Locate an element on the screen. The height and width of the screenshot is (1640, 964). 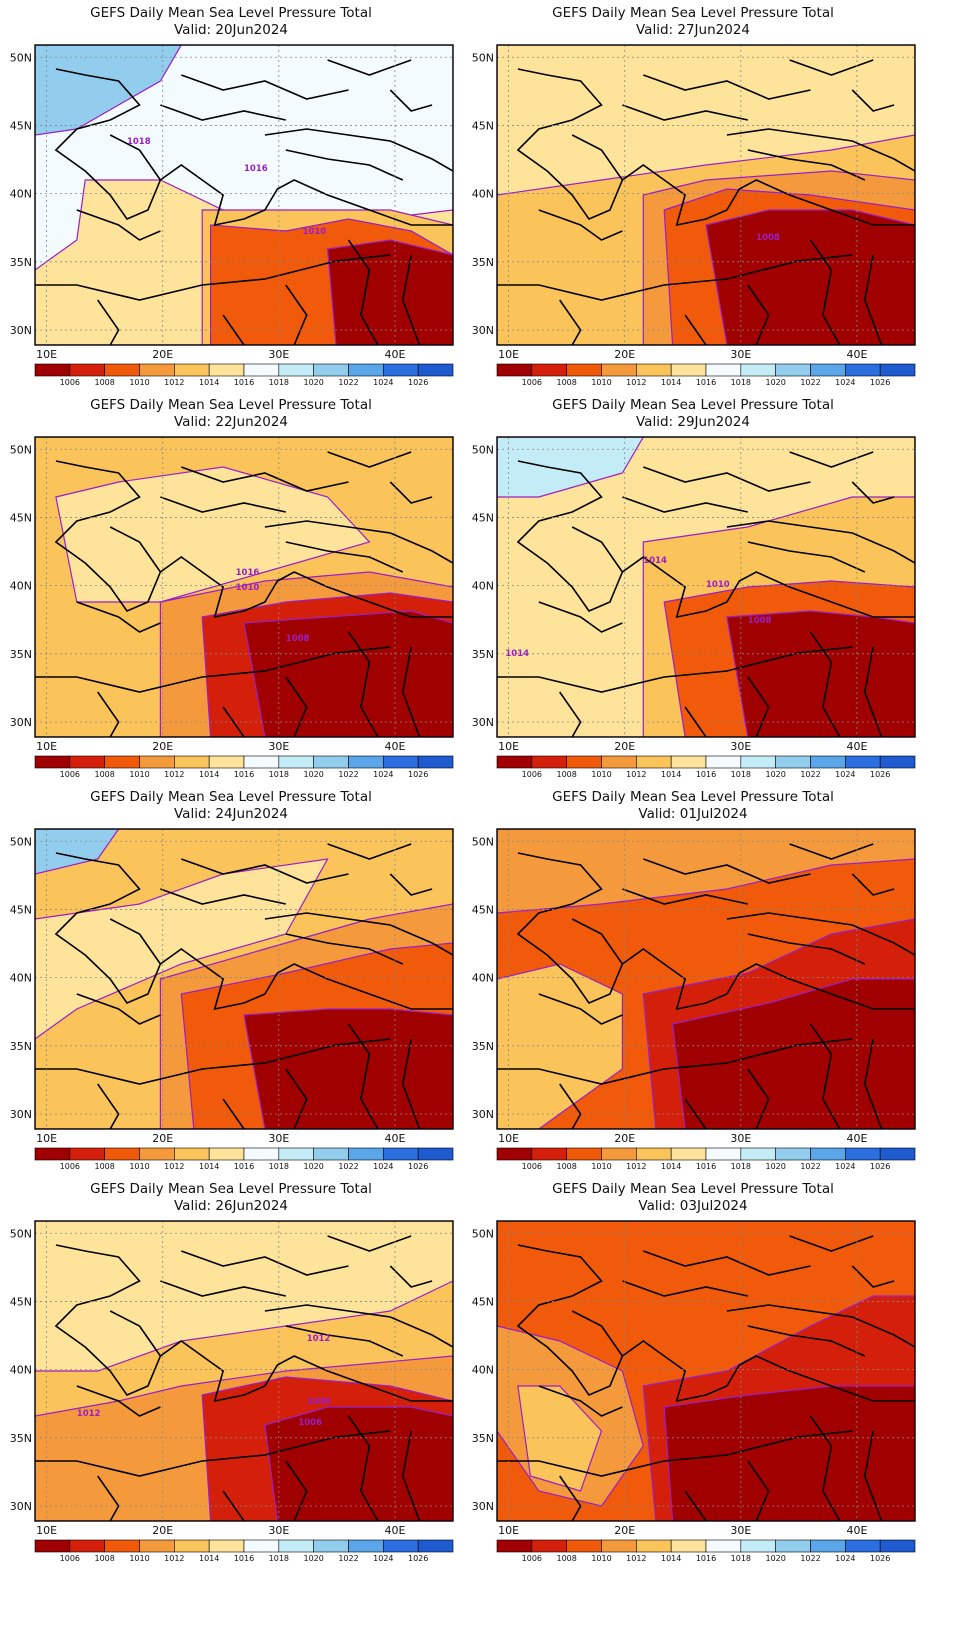
lat-tick-label: 45N is located at coordinates (21, 517).